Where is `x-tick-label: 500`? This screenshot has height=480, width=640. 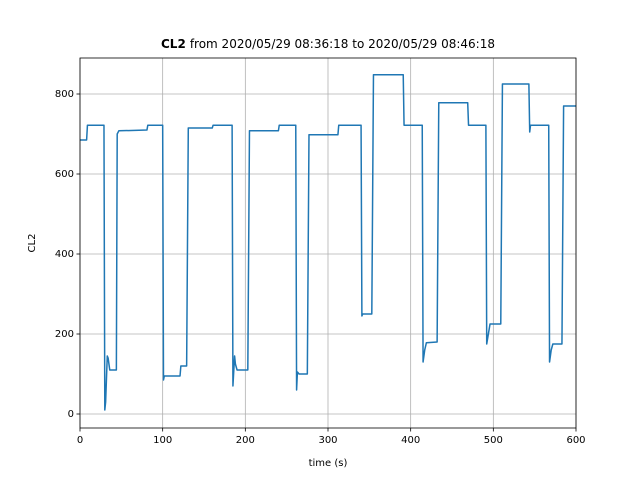 x-tick-label: 500 is located at coordinates (493, 440).